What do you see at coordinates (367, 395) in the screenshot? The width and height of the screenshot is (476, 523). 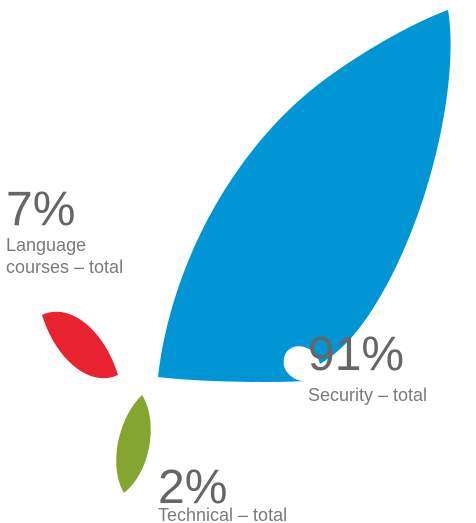 I see `category-label-security-line-1: Security – total` at bounding box center [367, 395].